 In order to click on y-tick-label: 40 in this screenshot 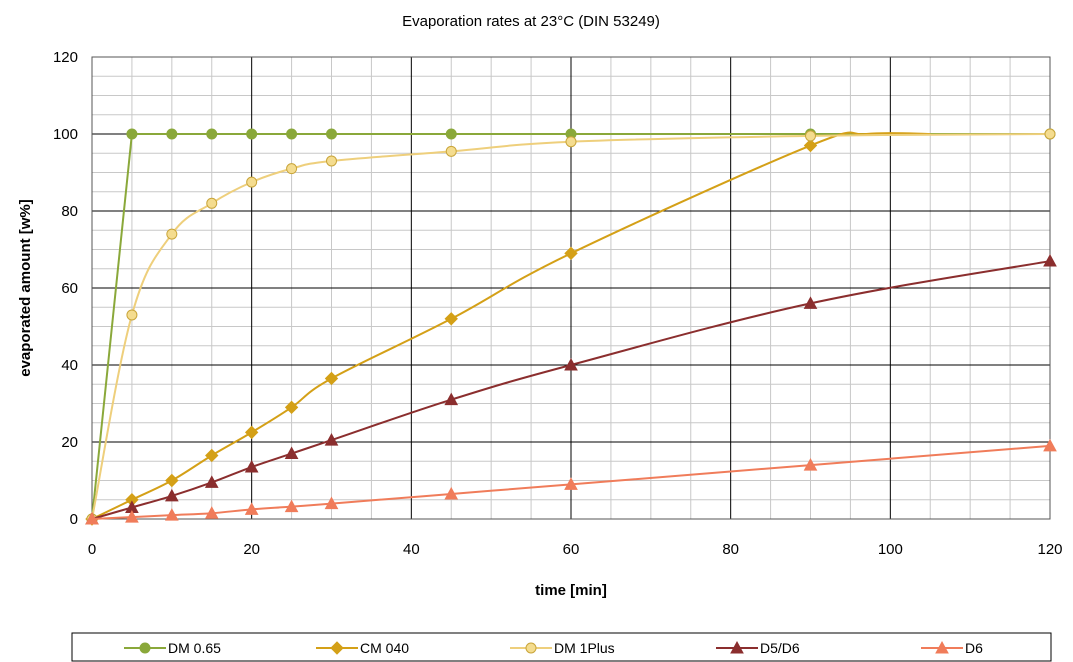, I will do `click(69, 365)`.